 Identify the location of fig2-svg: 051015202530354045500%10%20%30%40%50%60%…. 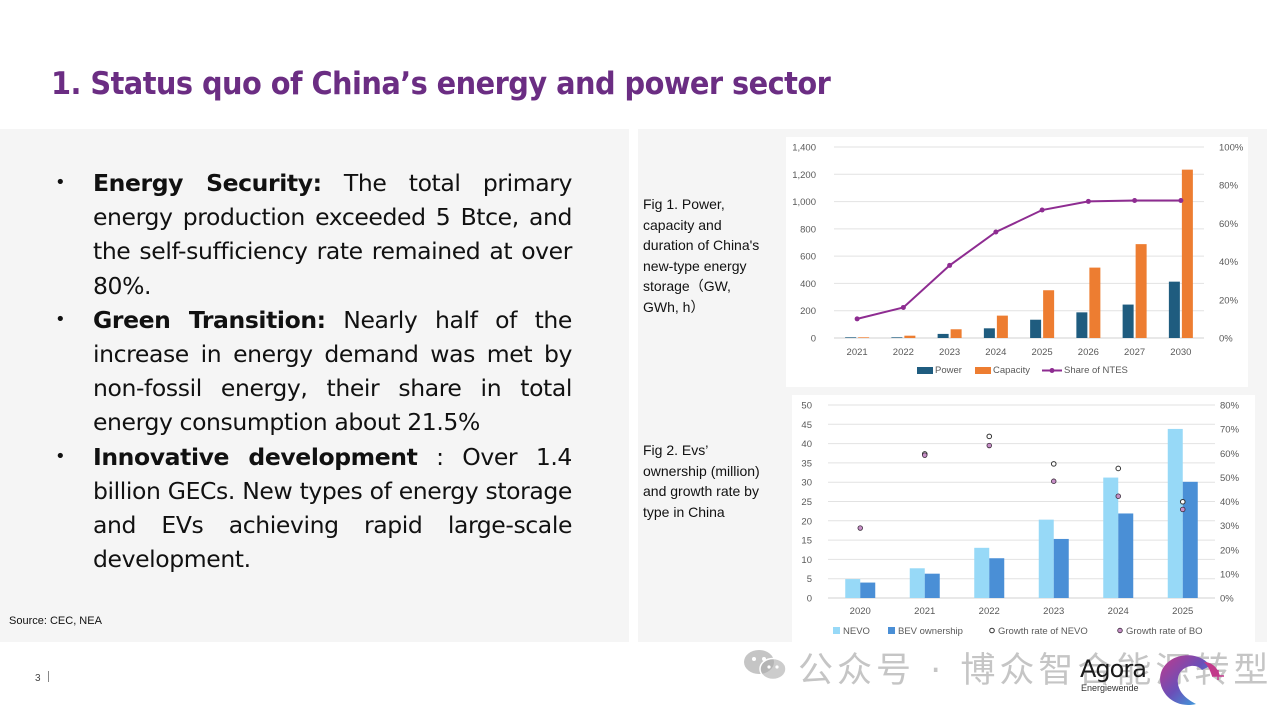
(1020, 519).